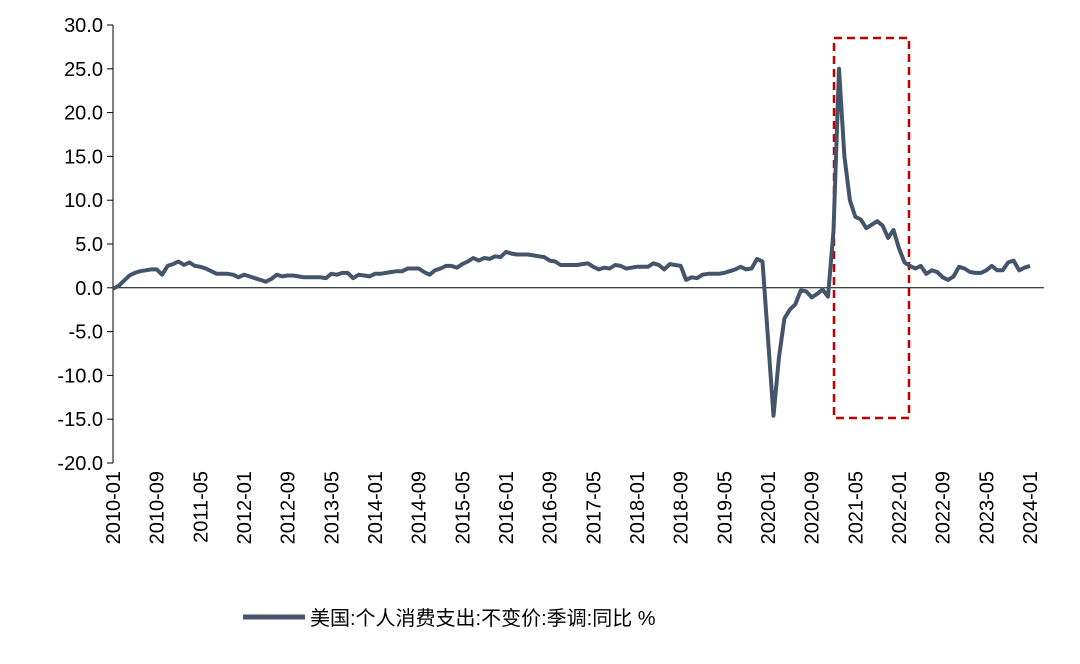 This screenshot has height=664, width=1080. What do you see at coordinates (551, 507) in the screenshot?
I see `x-tick-label: 2016-09` at bounding box center [551, 507].